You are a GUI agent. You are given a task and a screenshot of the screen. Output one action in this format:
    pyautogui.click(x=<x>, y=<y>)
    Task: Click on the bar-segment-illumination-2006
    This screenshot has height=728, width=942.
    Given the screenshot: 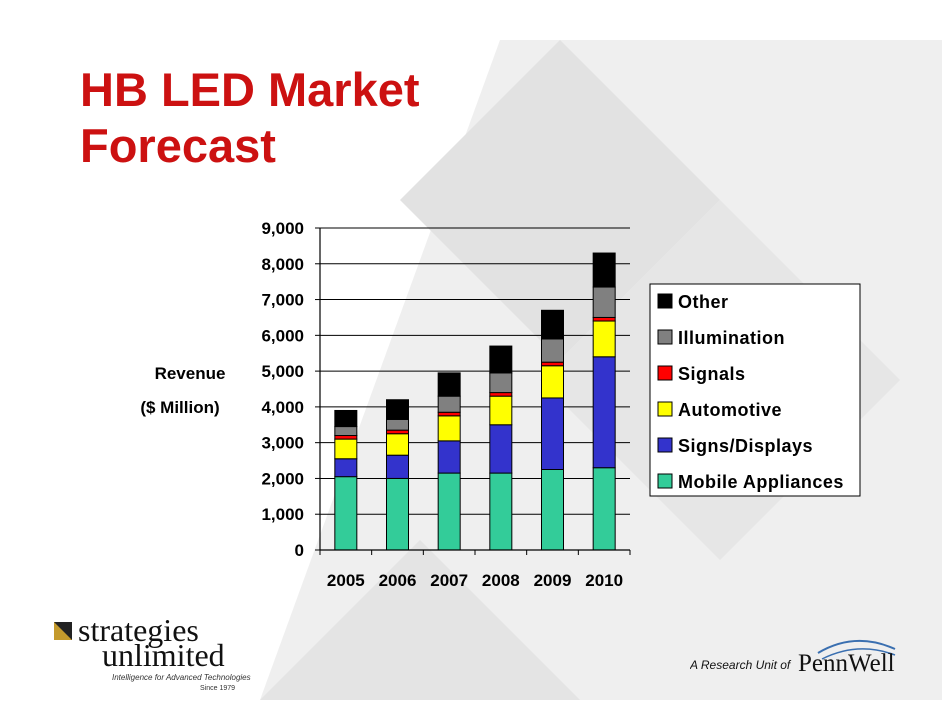 What is the action you would take?
    pyautogui.click(x=397, y=424)
    